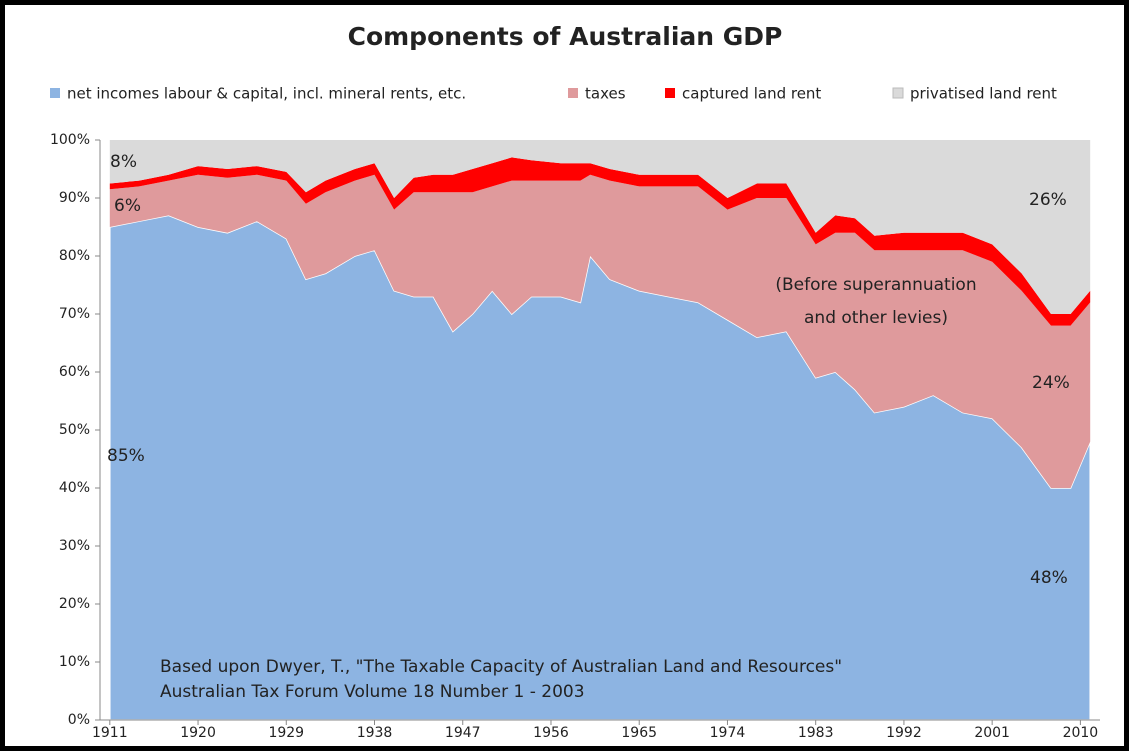 Image resolution: width=1129 pixels, height=755 pixels. Describe the element at coordinates (1048, 200) in the screenshot. I see `annotation: 26%` at that location.